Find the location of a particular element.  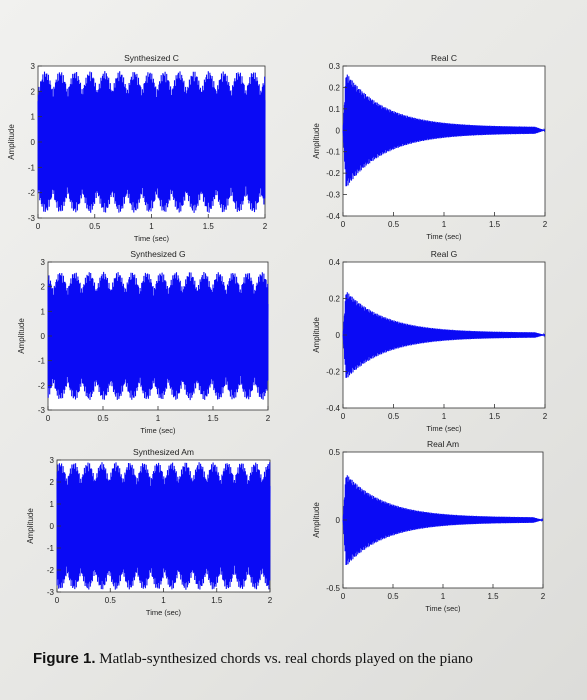

subplot-title: Synthesized Am is located at coordinates (163, 452).